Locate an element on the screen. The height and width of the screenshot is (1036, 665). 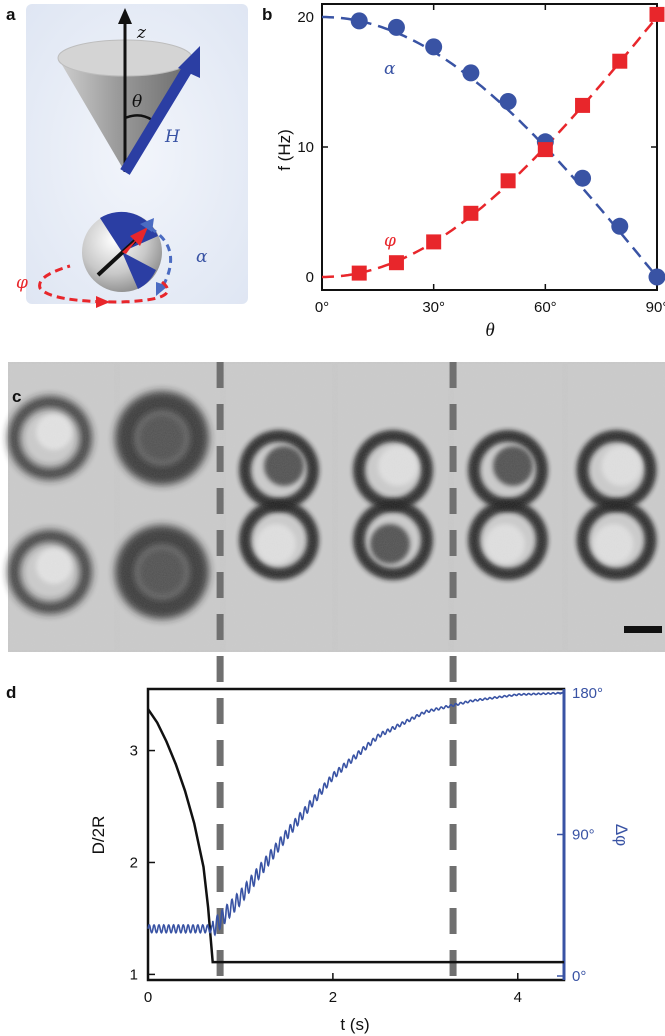
panel-d-y2label: Δφ is located at coordinates (621, 835).